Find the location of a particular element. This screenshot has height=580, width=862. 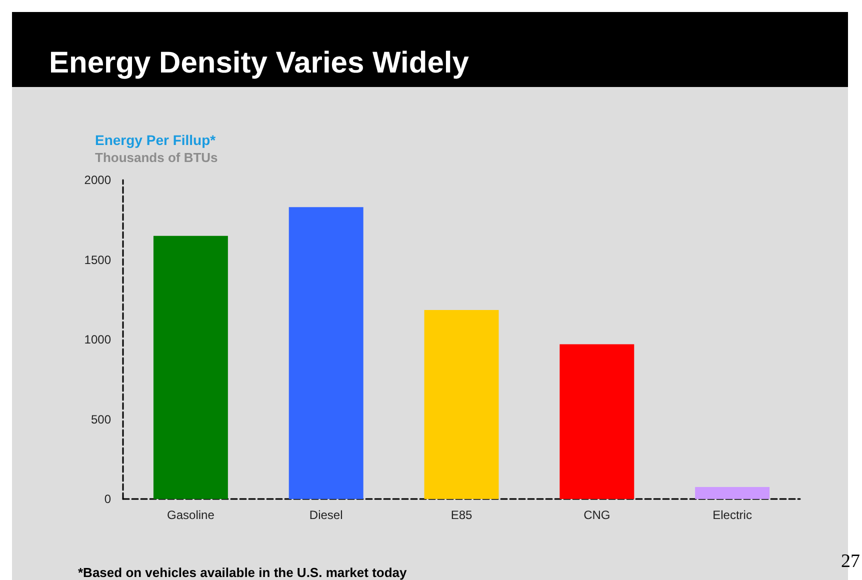

x-tick-label: Electric is located at coordinates (732, 515).